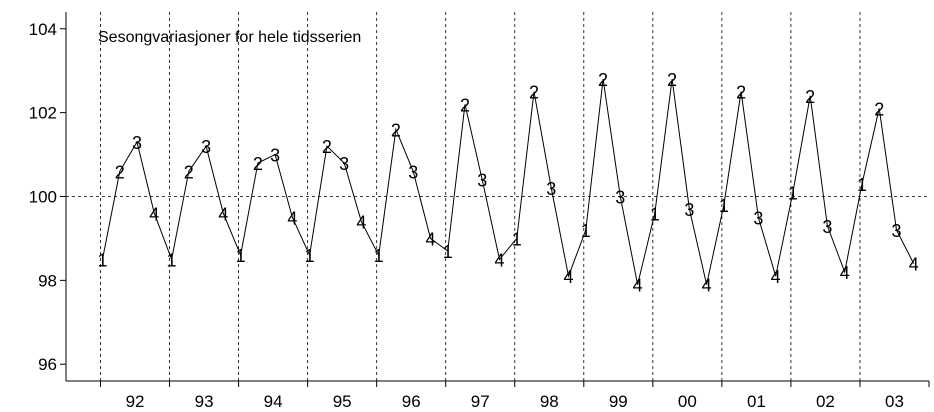 The width and height of the screenshot is (934, 412). What do you see at coordinates (342, 401) in the screenshot?
I see `x-tick-label: 95` at bounding box center [342, 401].